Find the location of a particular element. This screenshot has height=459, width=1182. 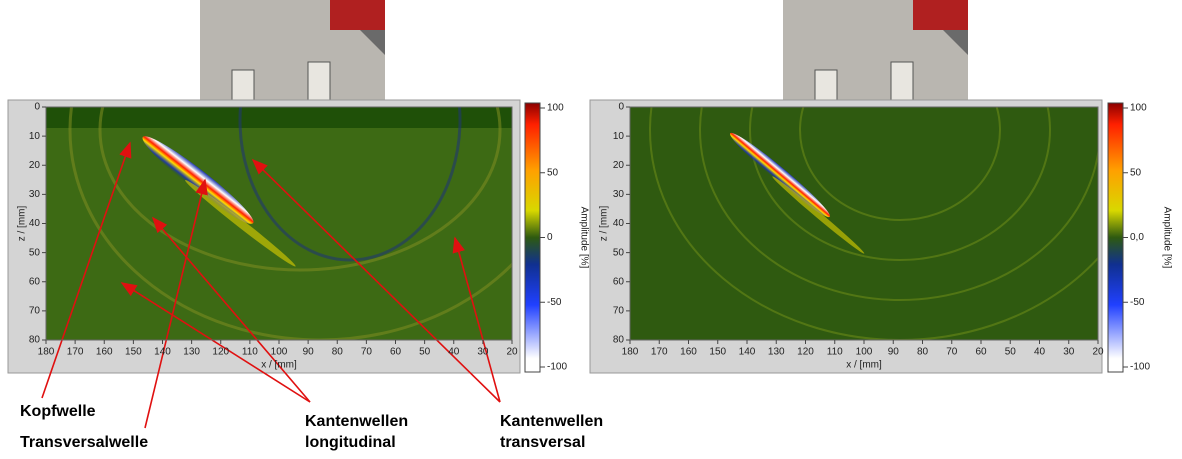

annotation: Kopfwelle is located at coordinates (58, 411).